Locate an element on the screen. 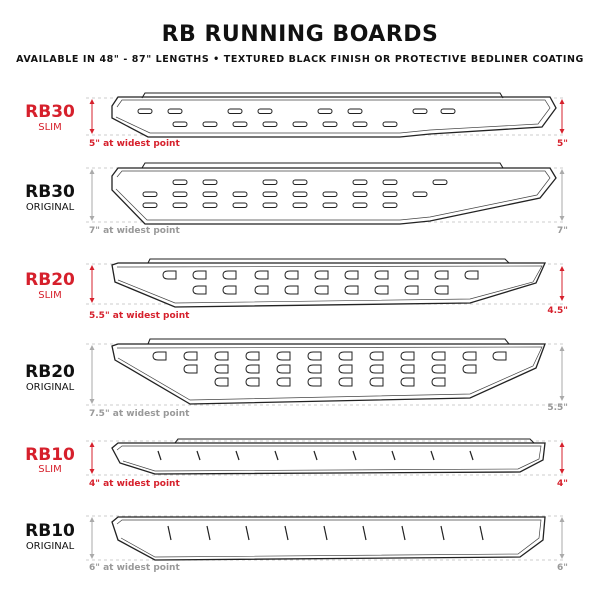 The height and width of the screenshot is (600, 600). page-title: RB RUNNING BOARDS is located at coordinates (300, 34).